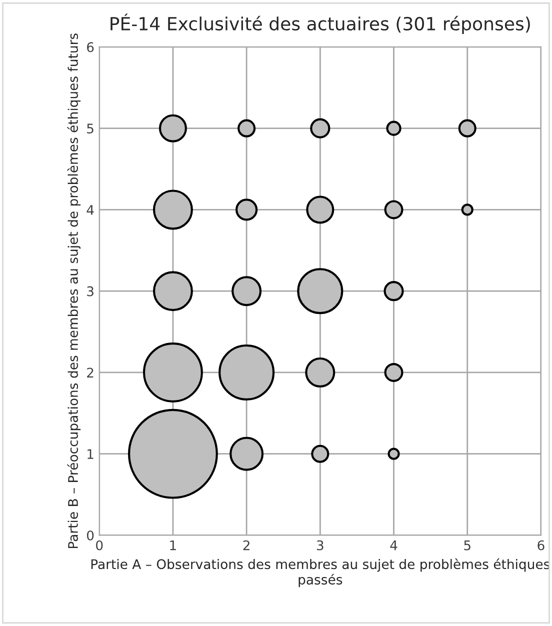 The image size is (552, 626). Describe the element at coordinates (394, 545) in the screenshot. I see `x-tick-label: 4` at that location.